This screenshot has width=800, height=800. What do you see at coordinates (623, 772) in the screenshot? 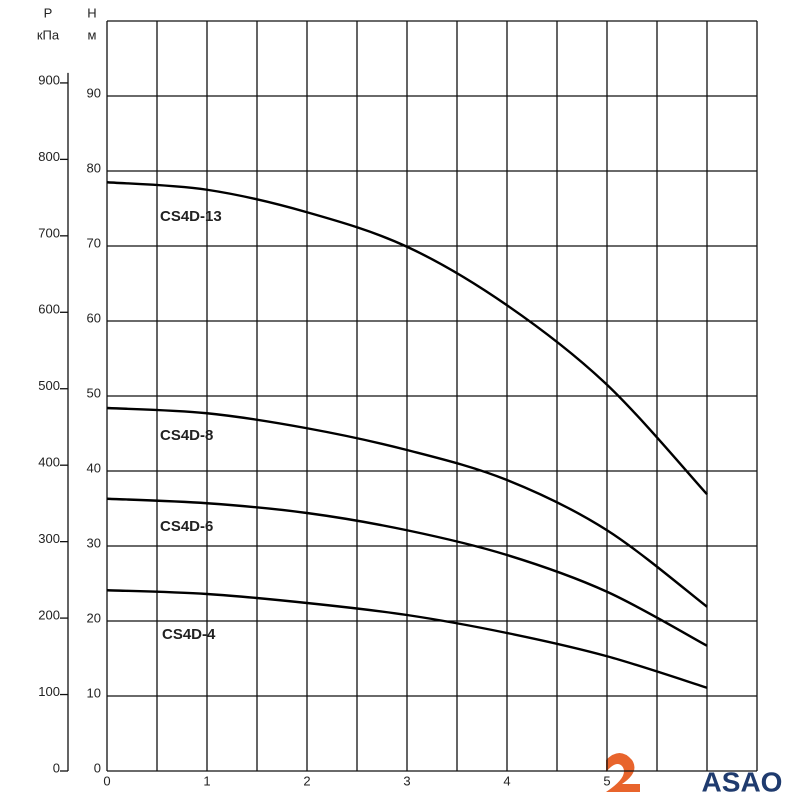
I see `logo-icon` at bounding box center [623, 772].